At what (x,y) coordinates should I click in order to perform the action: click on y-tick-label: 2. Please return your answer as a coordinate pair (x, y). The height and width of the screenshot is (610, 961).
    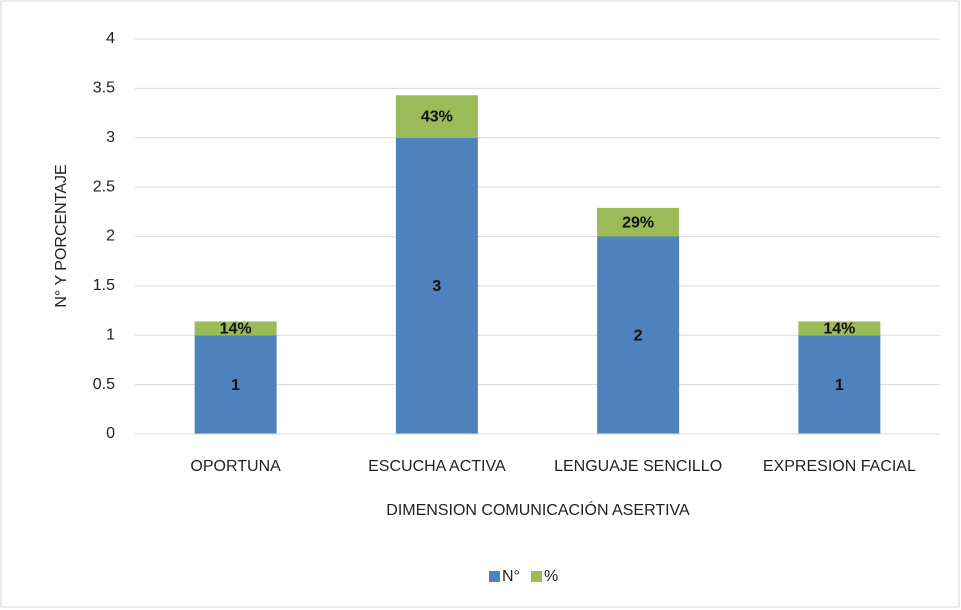
    Looking at the image, I should click on (110, 236).